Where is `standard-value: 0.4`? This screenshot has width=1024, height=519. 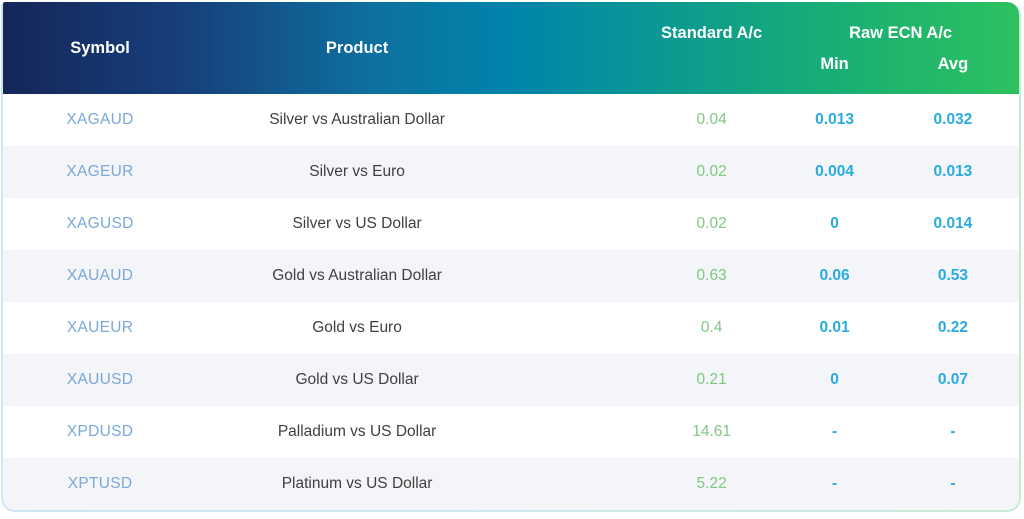 standard-value: 0.4 is located at coordinates (711, 327).